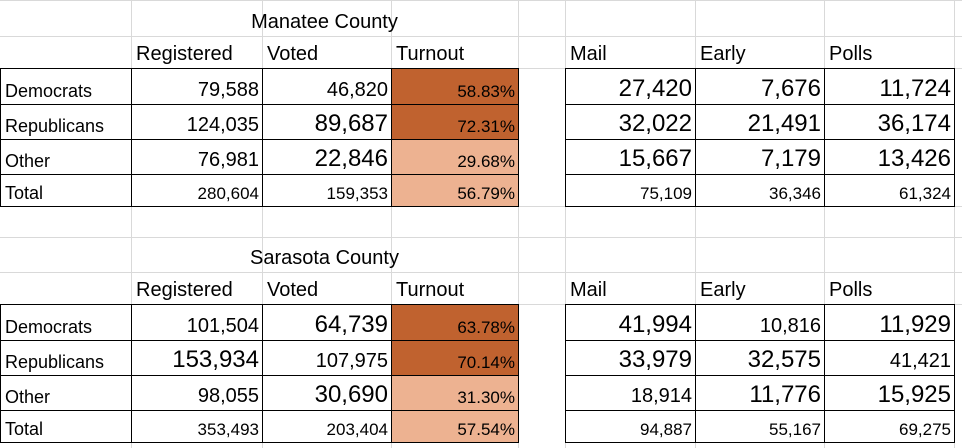 This screenshot has width=962, height=448. Describe the element at coordinates (228, 90) in the screenshot. I see `cell-registered: 79,588` at that location.